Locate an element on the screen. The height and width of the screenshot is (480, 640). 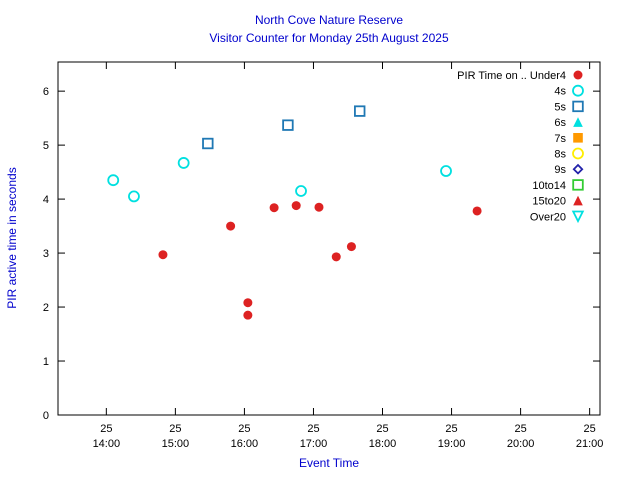
y-tick-label: 3 is located at coordinates (46, 254).